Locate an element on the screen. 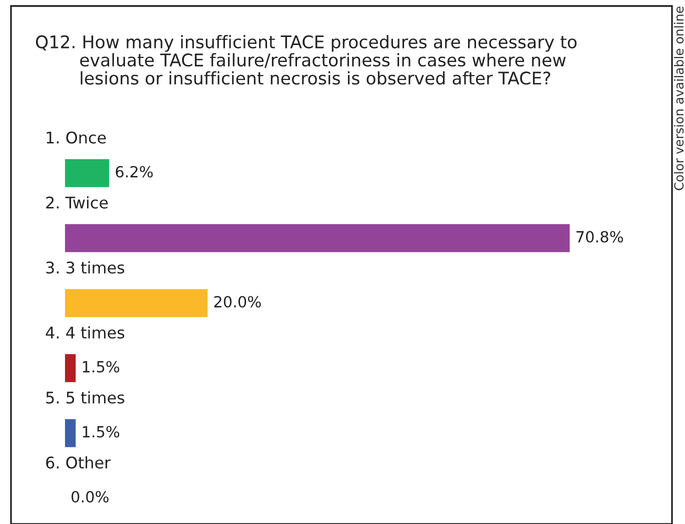  y-tick-label: 3. 3 times is located at coordinates (85, 267).